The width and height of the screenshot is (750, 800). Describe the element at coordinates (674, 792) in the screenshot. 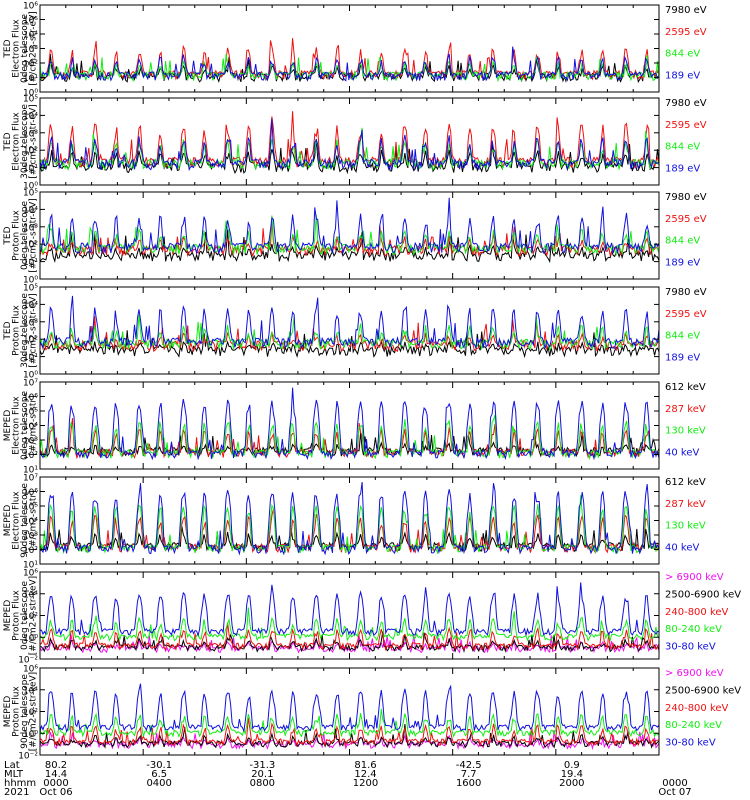

I see `time-axis-value: Oct 07` at that location.